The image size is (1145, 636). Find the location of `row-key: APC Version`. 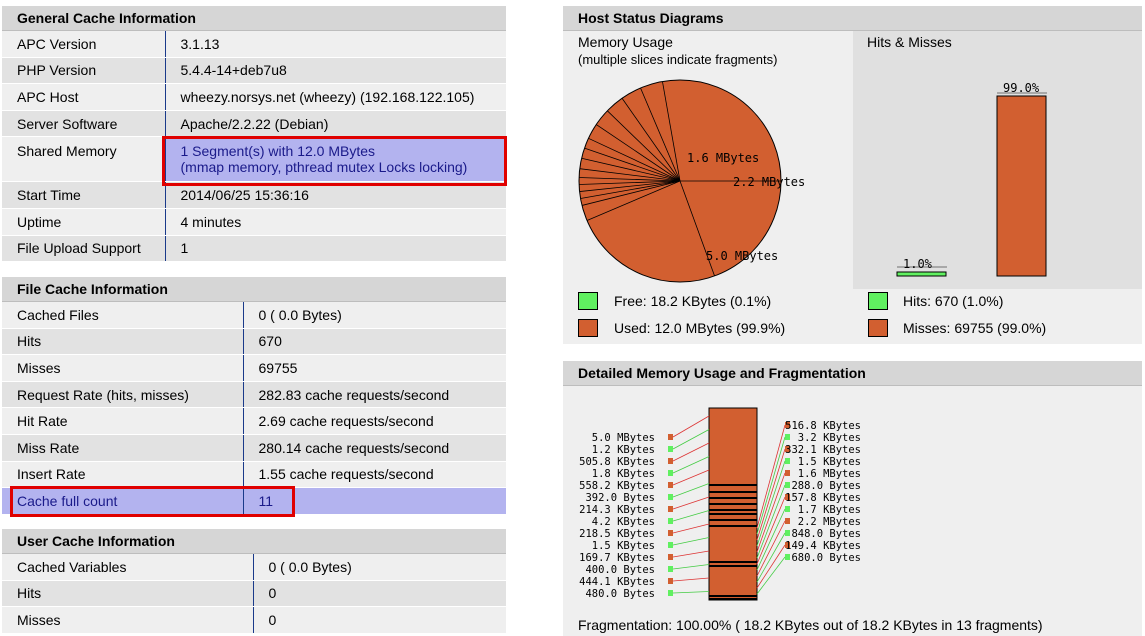

row-key: APC Version is located at coordinates (84, 44).